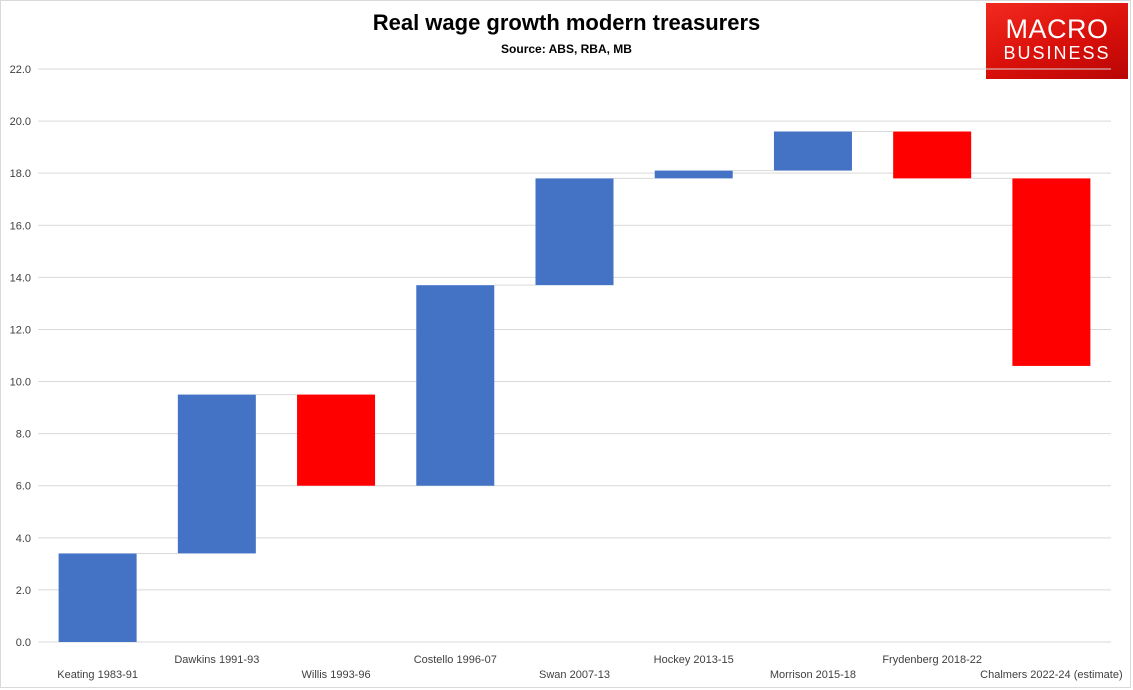 The image size is (1133, 690). Describe the element at coordinates (23, 435) in the screenshot. I see `y-tick-label: 8.0` at that location.